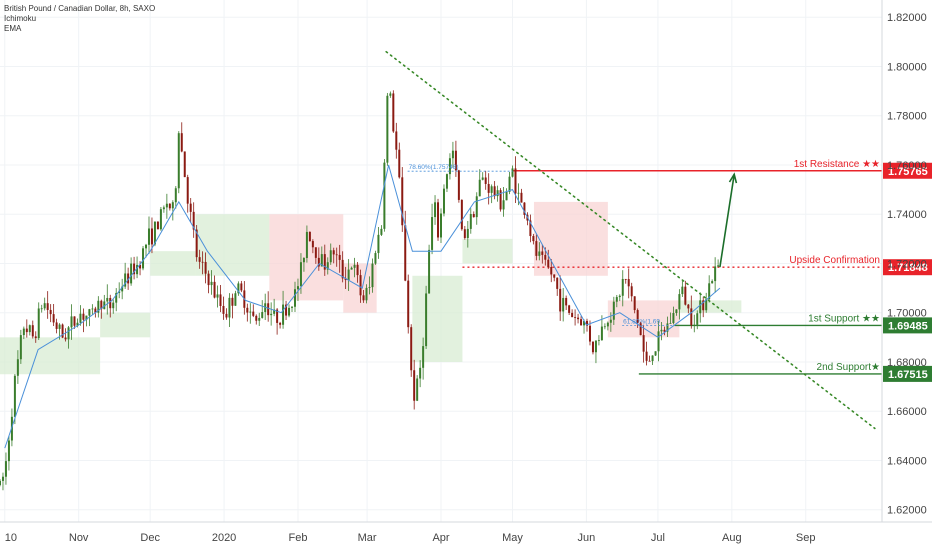 The image size is (932, 550). Describe the element at coordinates (908, 326) in the screenshot. I see `price-tag-value-2: 1.69485` at that location.